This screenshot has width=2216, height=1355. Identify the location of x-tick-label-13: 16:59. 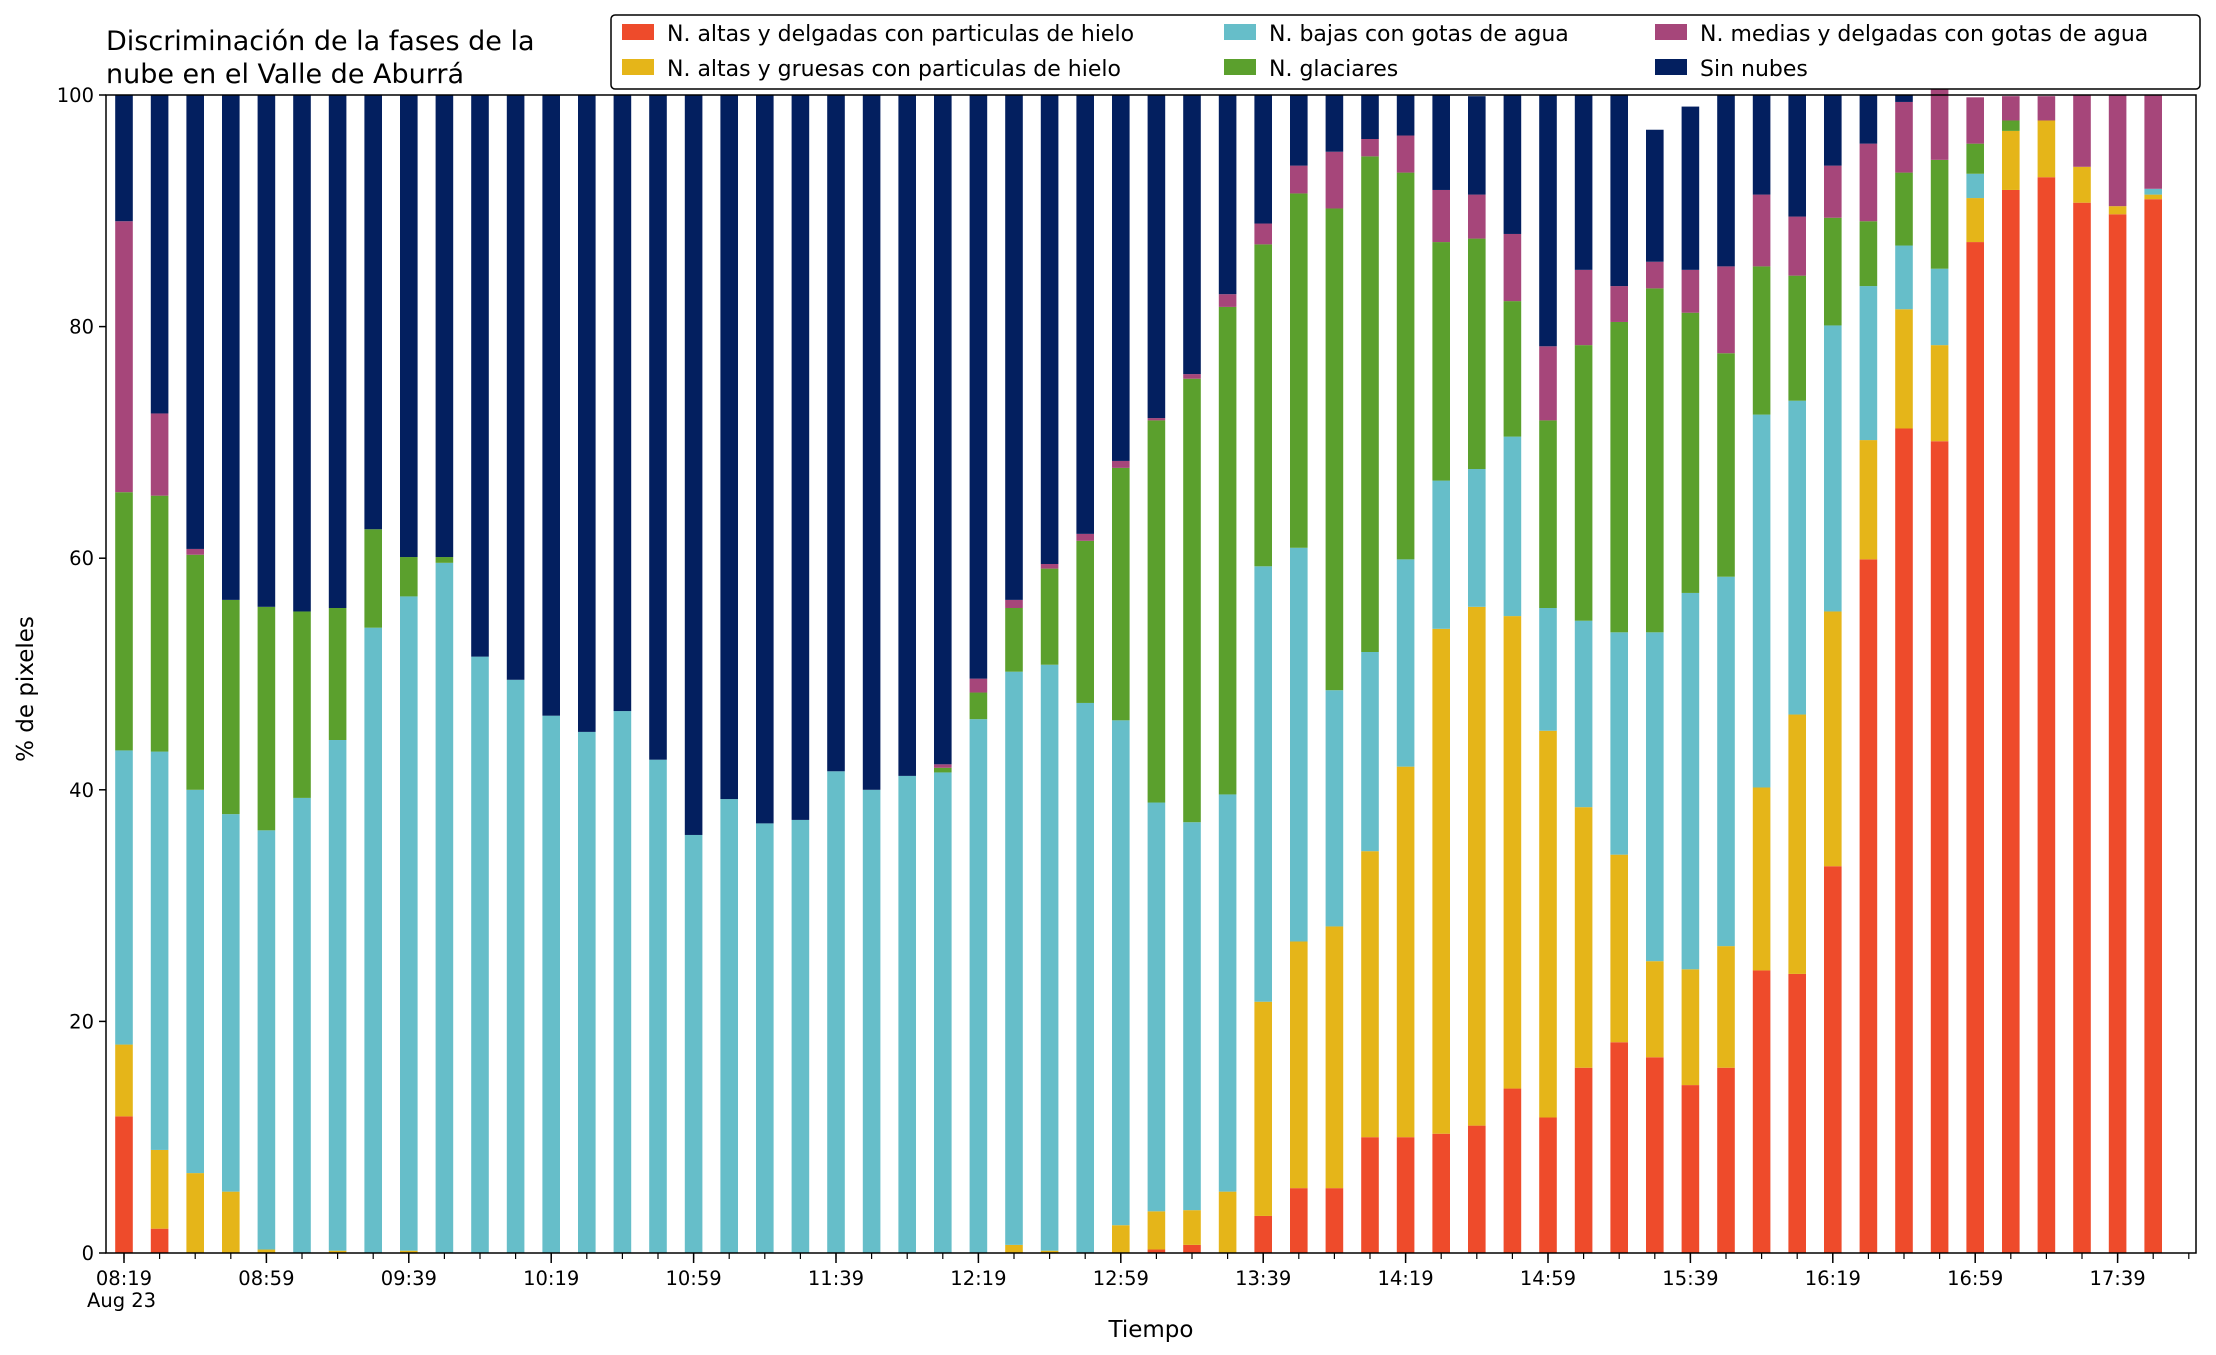
(1975, 1278).